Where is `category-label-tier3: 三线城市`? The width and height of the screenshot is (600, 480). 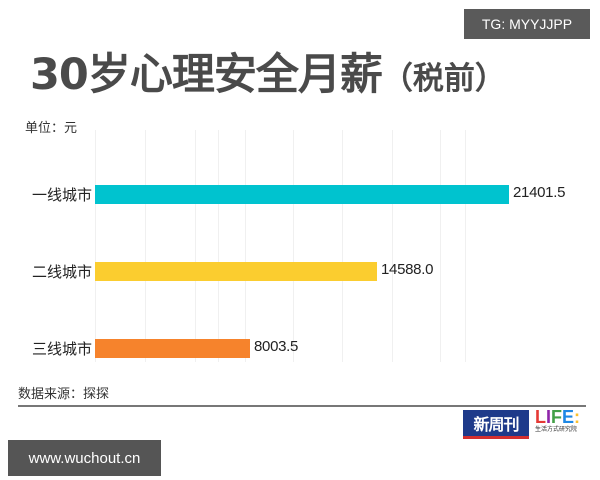
category-label-tier3: 三线城市 is located at coordinates (61, 349).